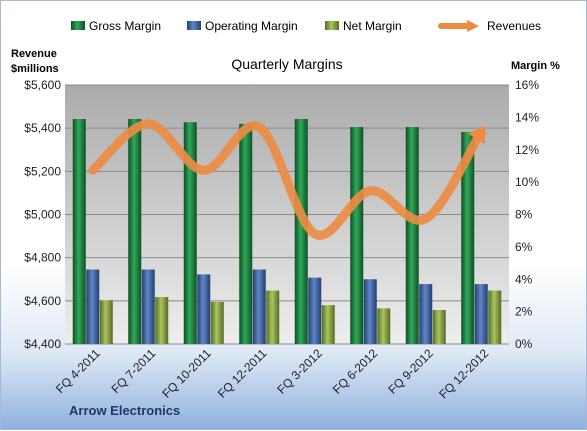 The image size is (587, 431). Describe the element at coordinates (35, 69) in the screenshot. I see `left-axis-title-line2: $millions` at that location.